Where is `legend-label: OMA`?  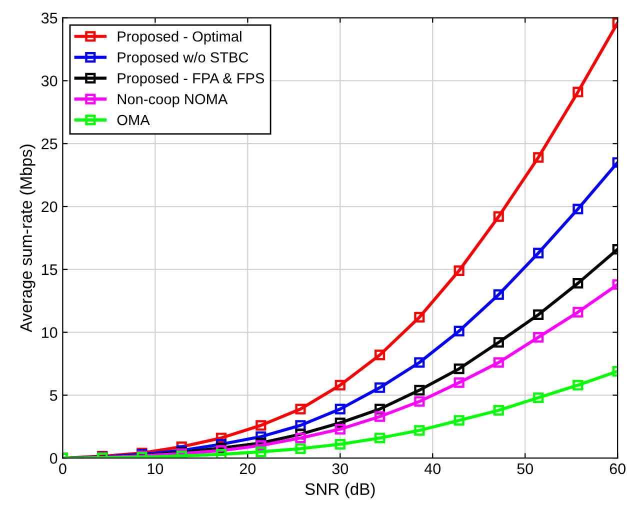 legend-label: OMA is located at coordinates (133, 120).